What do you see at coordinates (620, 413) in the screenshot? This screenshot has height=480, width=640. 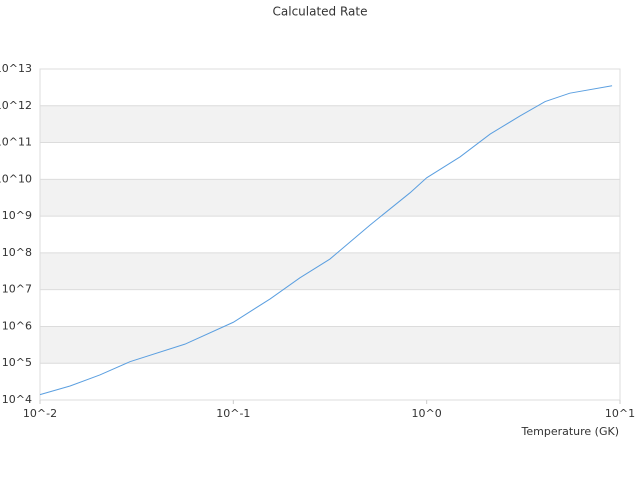 I see `x-tick-label: 10^1` at bounding box center [620, 413].